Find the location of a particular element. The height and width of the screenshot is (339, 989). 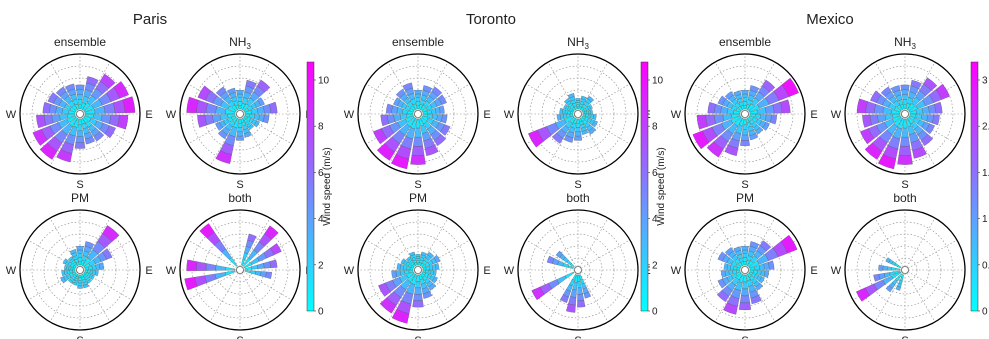

colorbar-tick-label: 4 is located at coordinates (321, 219).